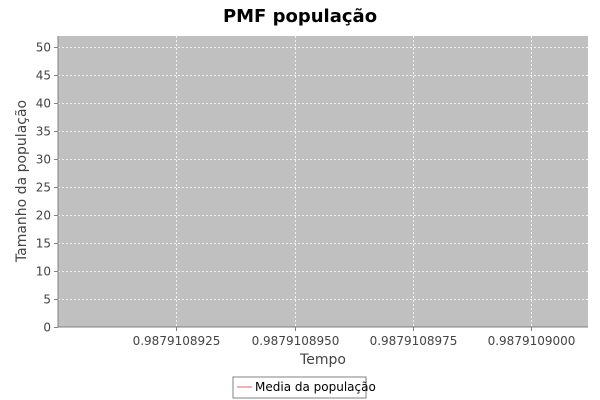  I want to click on y-tick-label: 40, so click(43, 104).